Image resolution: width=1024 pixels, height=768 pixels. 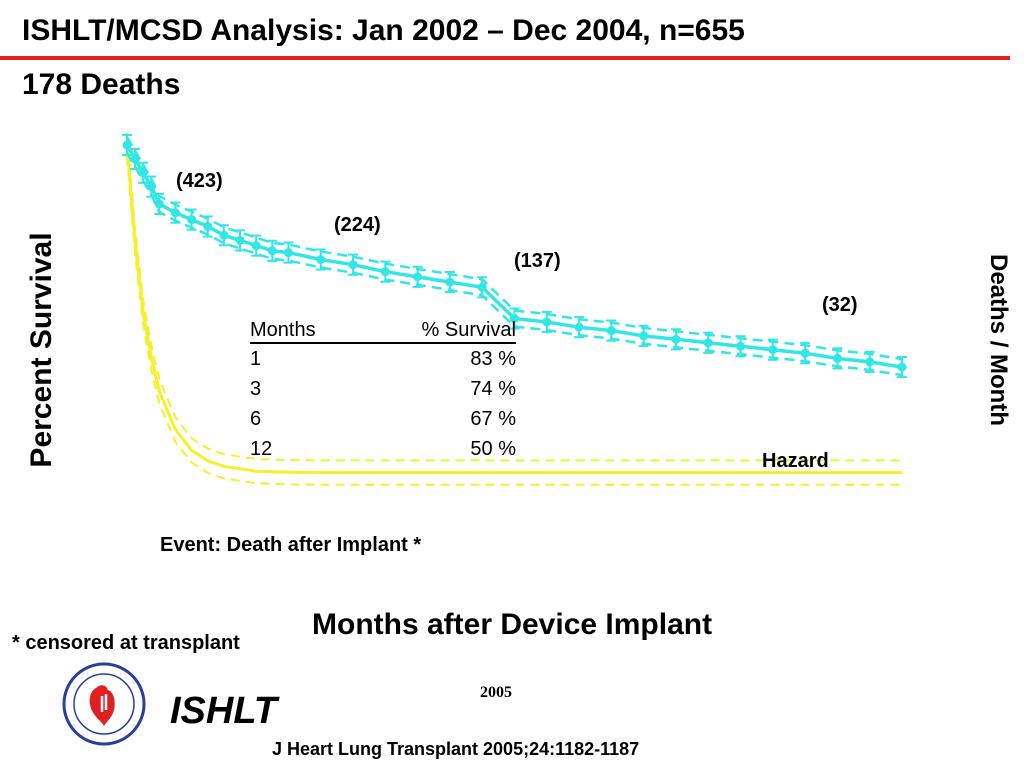 I want to click on x-axis-label: Months after Device Implant, so click(x=512, y=624).